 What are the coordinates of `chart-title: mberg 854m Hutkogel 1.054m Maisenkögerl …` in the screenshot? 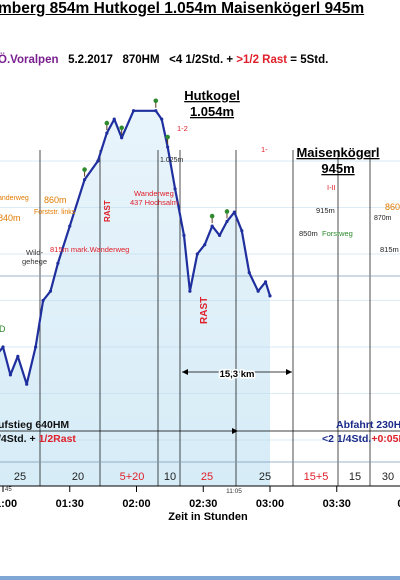 It's located at (182, 8).